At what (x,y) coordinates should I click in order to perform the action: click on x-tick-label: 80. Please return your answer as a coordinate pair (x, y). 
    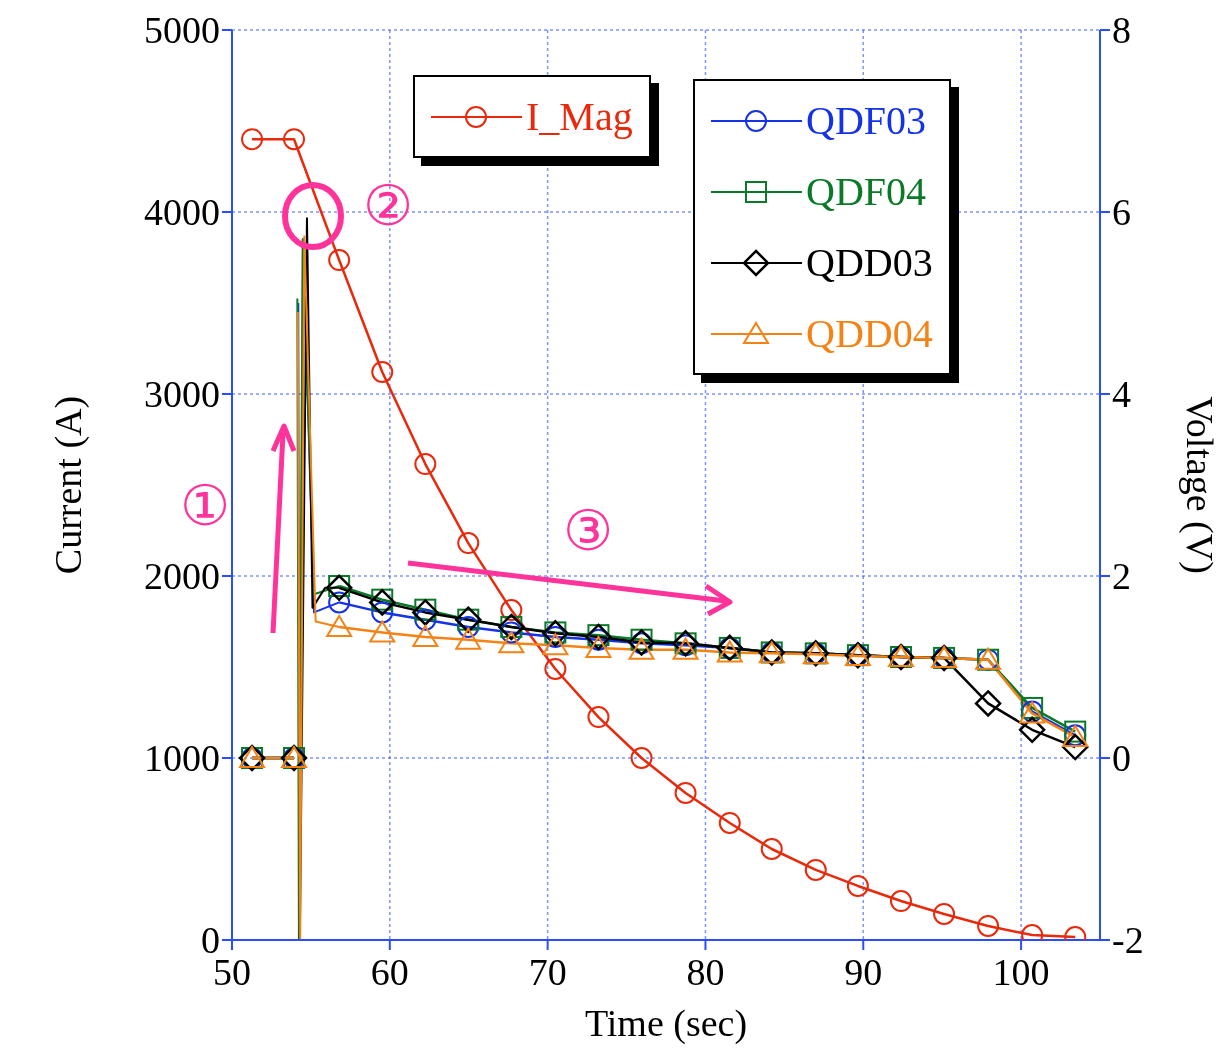
    Looking at the image, I should click on (705, 971).